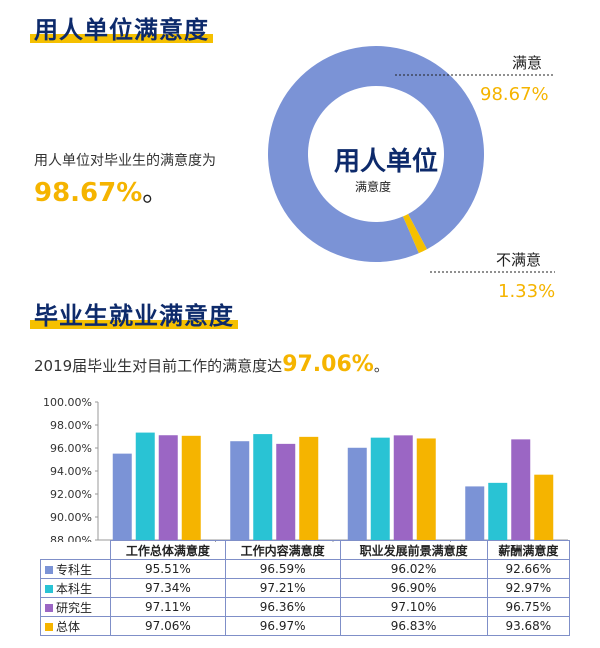 The image size is (600, 648). Describe the element at coordinates (414, 233) in the screenshot. I see `donut-slice-unsatisfied` at that location.